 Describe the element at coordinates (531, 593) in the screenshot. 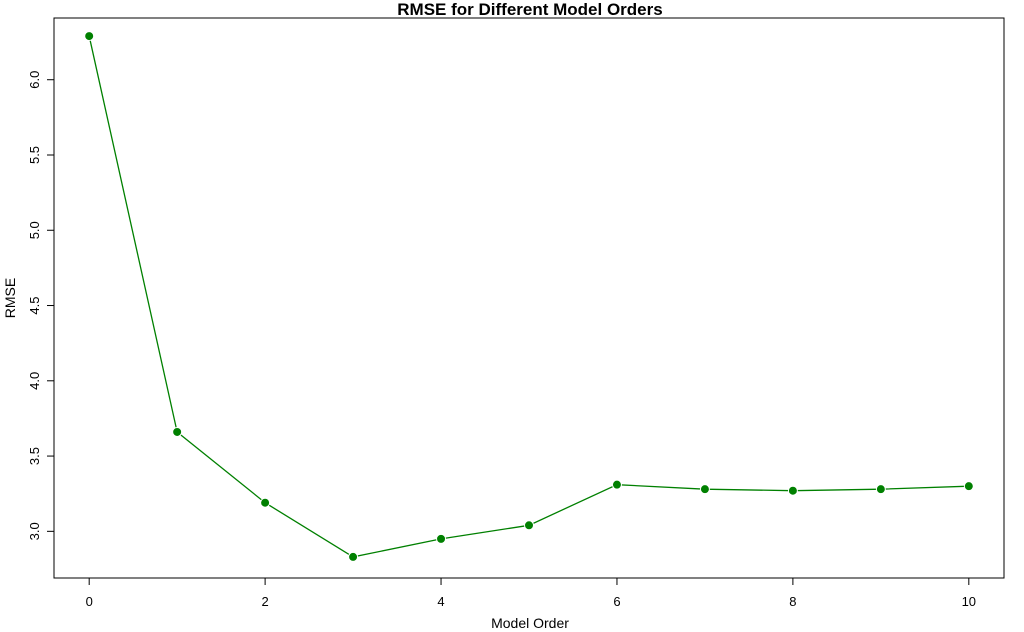

I see `x-axis: 0 2 4 6 8 10` at that location.